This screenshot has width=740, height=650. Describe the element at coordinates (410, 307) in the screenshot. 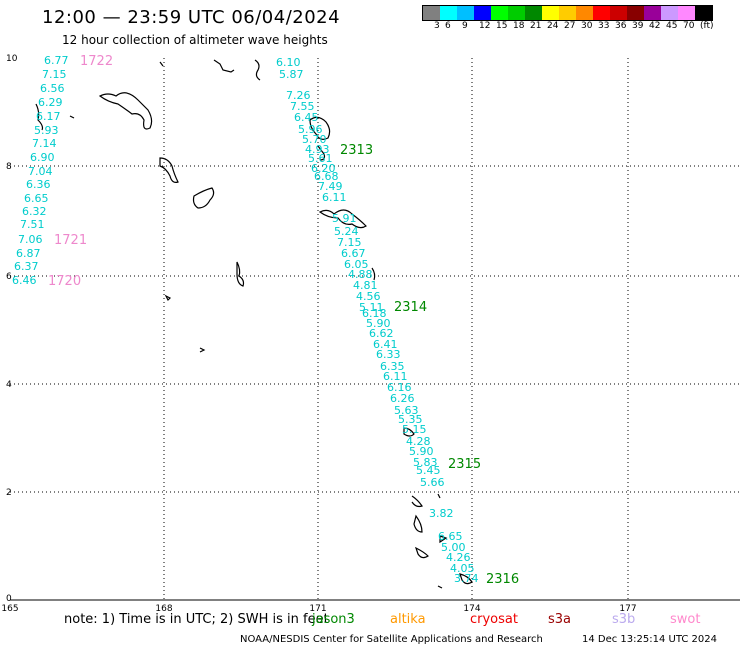

I see `pass-id-label: 2314` at that location.